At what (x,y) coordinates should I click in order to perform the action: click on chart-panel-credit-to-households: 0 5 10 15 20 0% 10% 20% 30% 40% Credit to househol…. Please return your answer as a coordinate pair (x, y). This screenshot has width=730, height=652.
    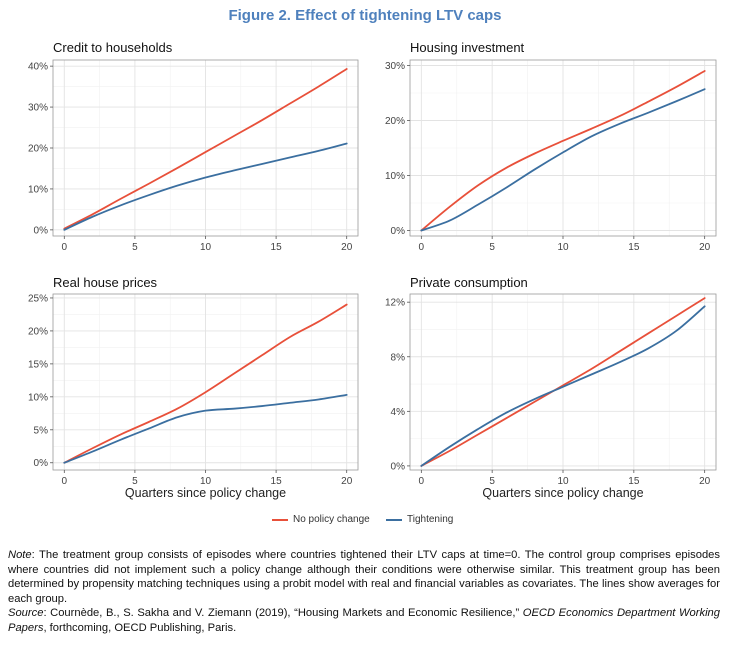
    Looking at the image, I should click on (193, 146).